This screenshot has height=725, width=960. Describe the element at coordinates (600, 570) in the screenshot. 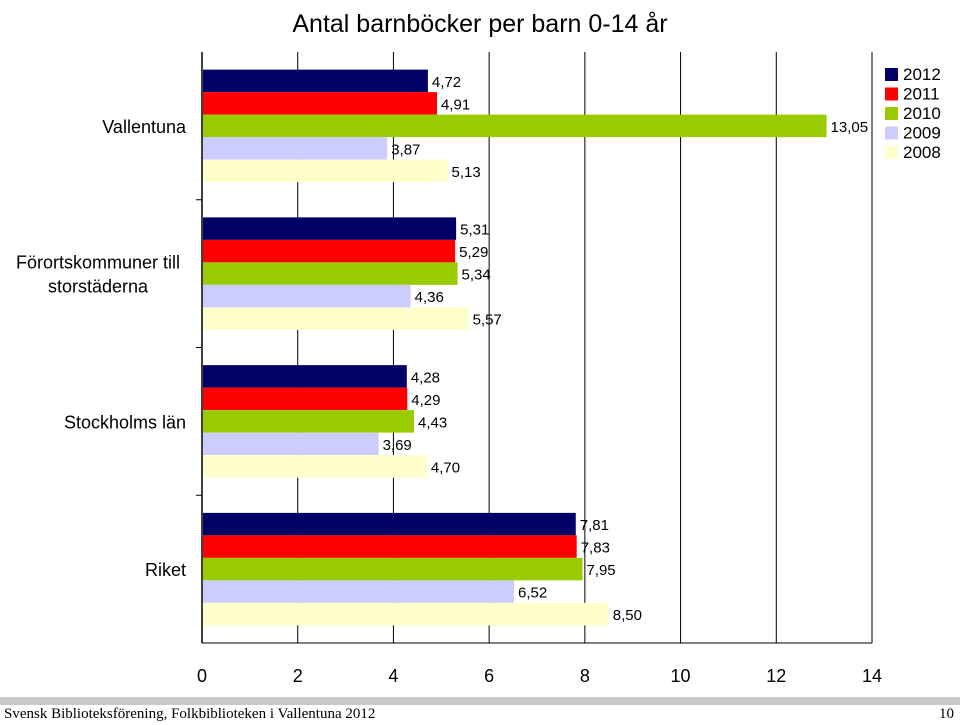

I see `data-label: 7,95` at that location.